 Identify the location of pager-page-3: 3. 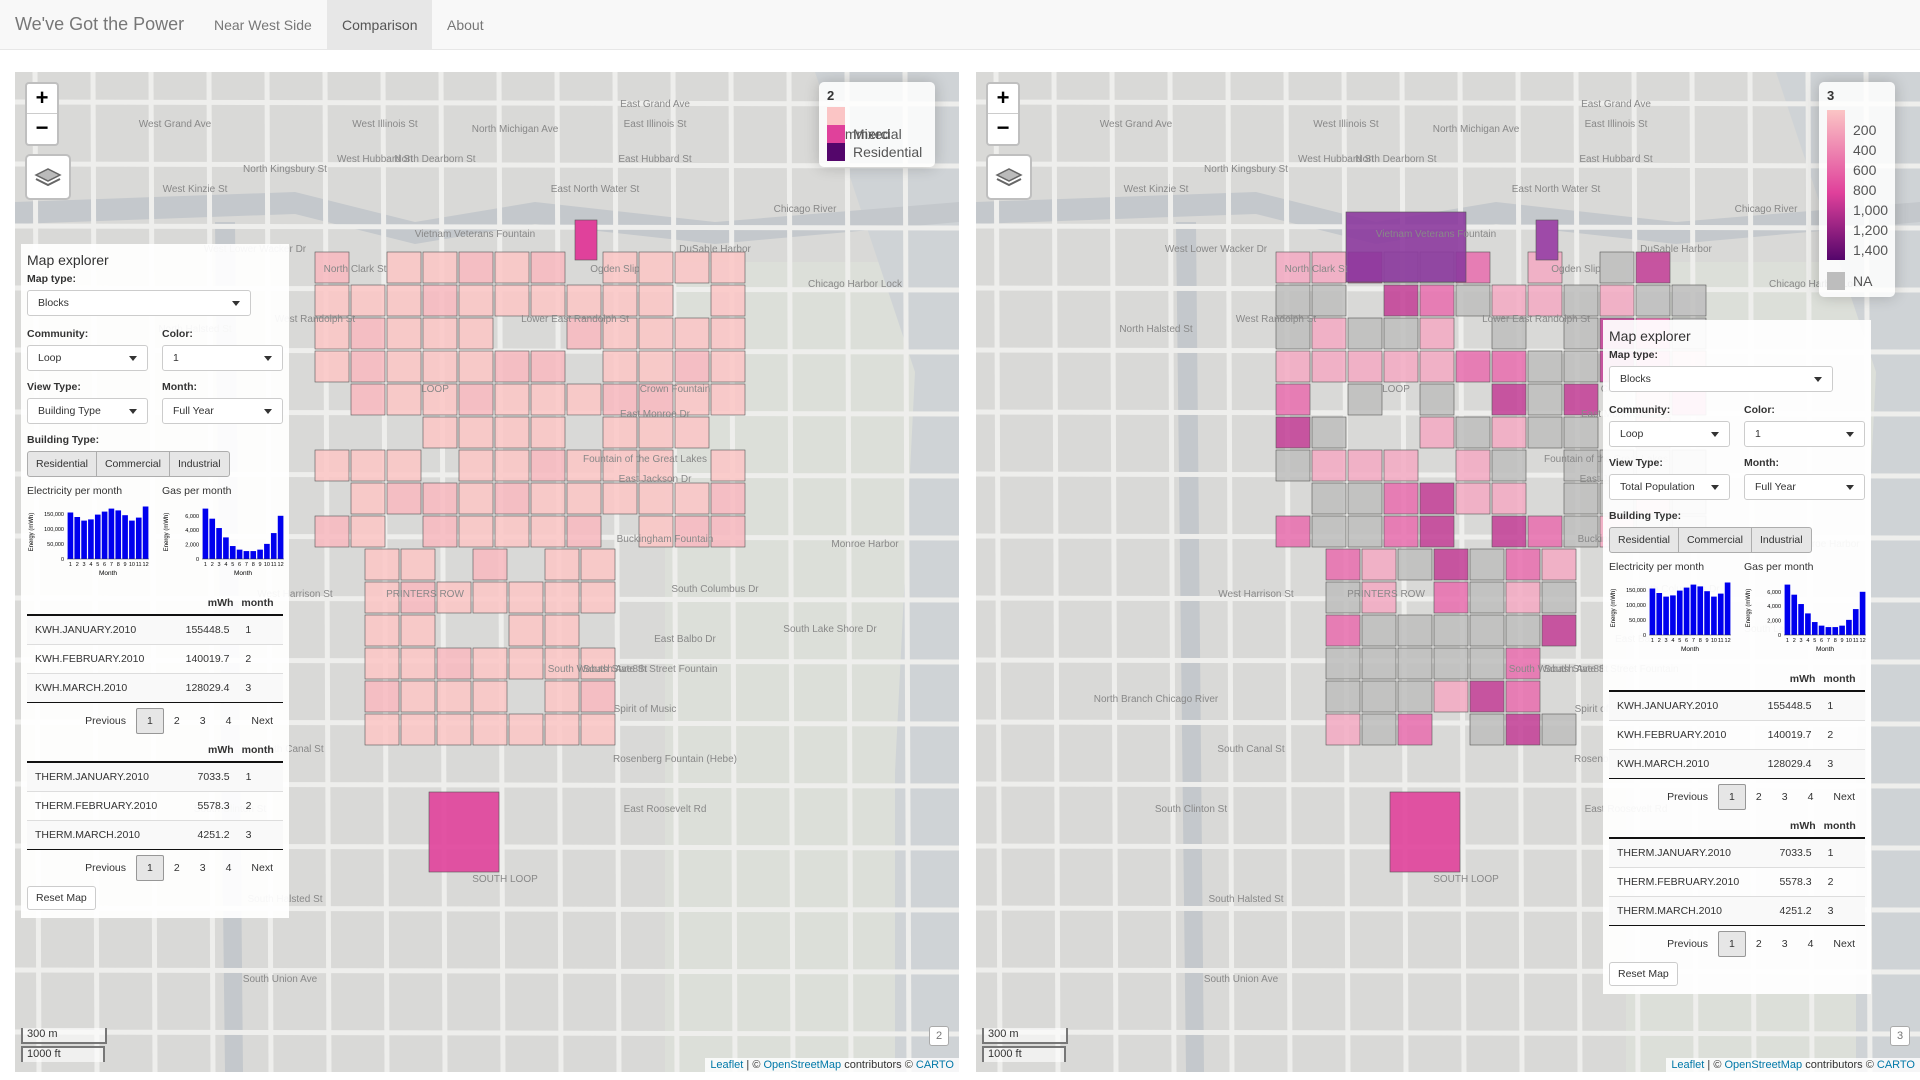
(1784, 797).